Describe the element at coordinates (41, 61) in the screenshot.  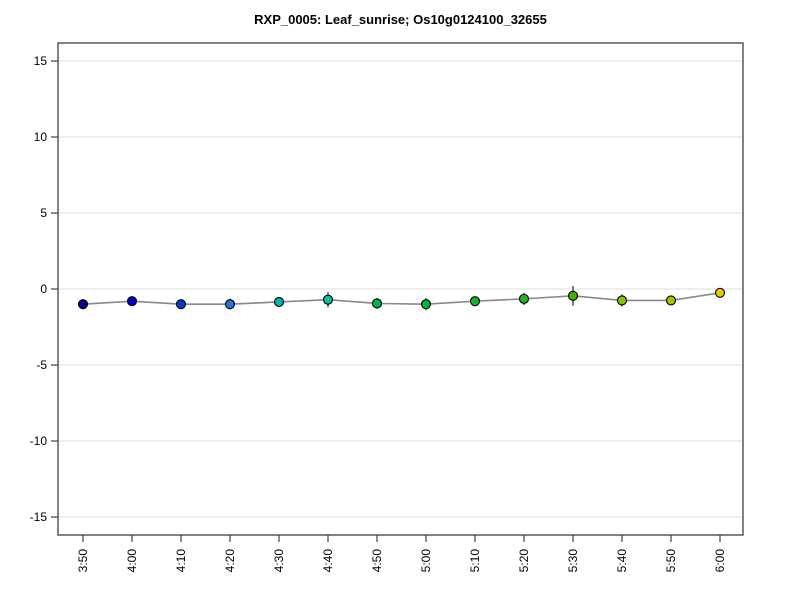
I see `y-tick-label: 15` at that location.